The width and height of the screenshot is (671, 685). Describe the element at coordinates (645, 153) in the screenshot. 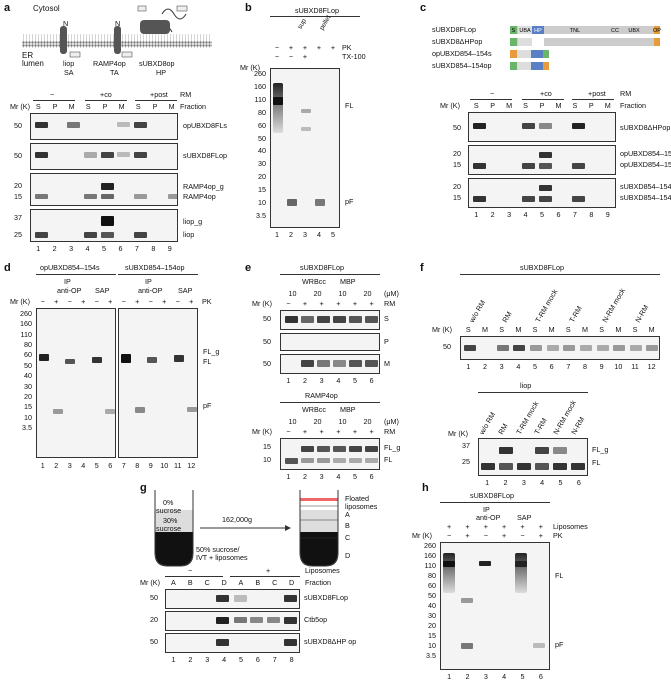

I see `c2-label-g: opUBXD854–154s_g` at that location.